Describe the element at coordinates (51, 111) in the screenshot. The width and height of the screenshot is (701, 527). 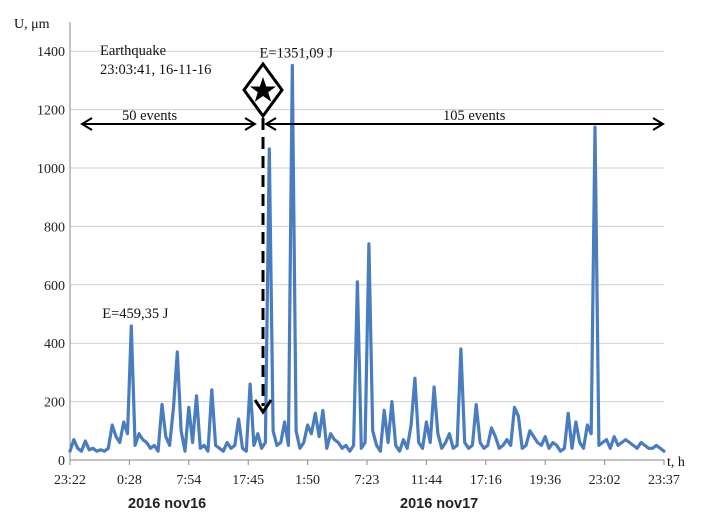
I see `y-tick-label: 1200` at that location.